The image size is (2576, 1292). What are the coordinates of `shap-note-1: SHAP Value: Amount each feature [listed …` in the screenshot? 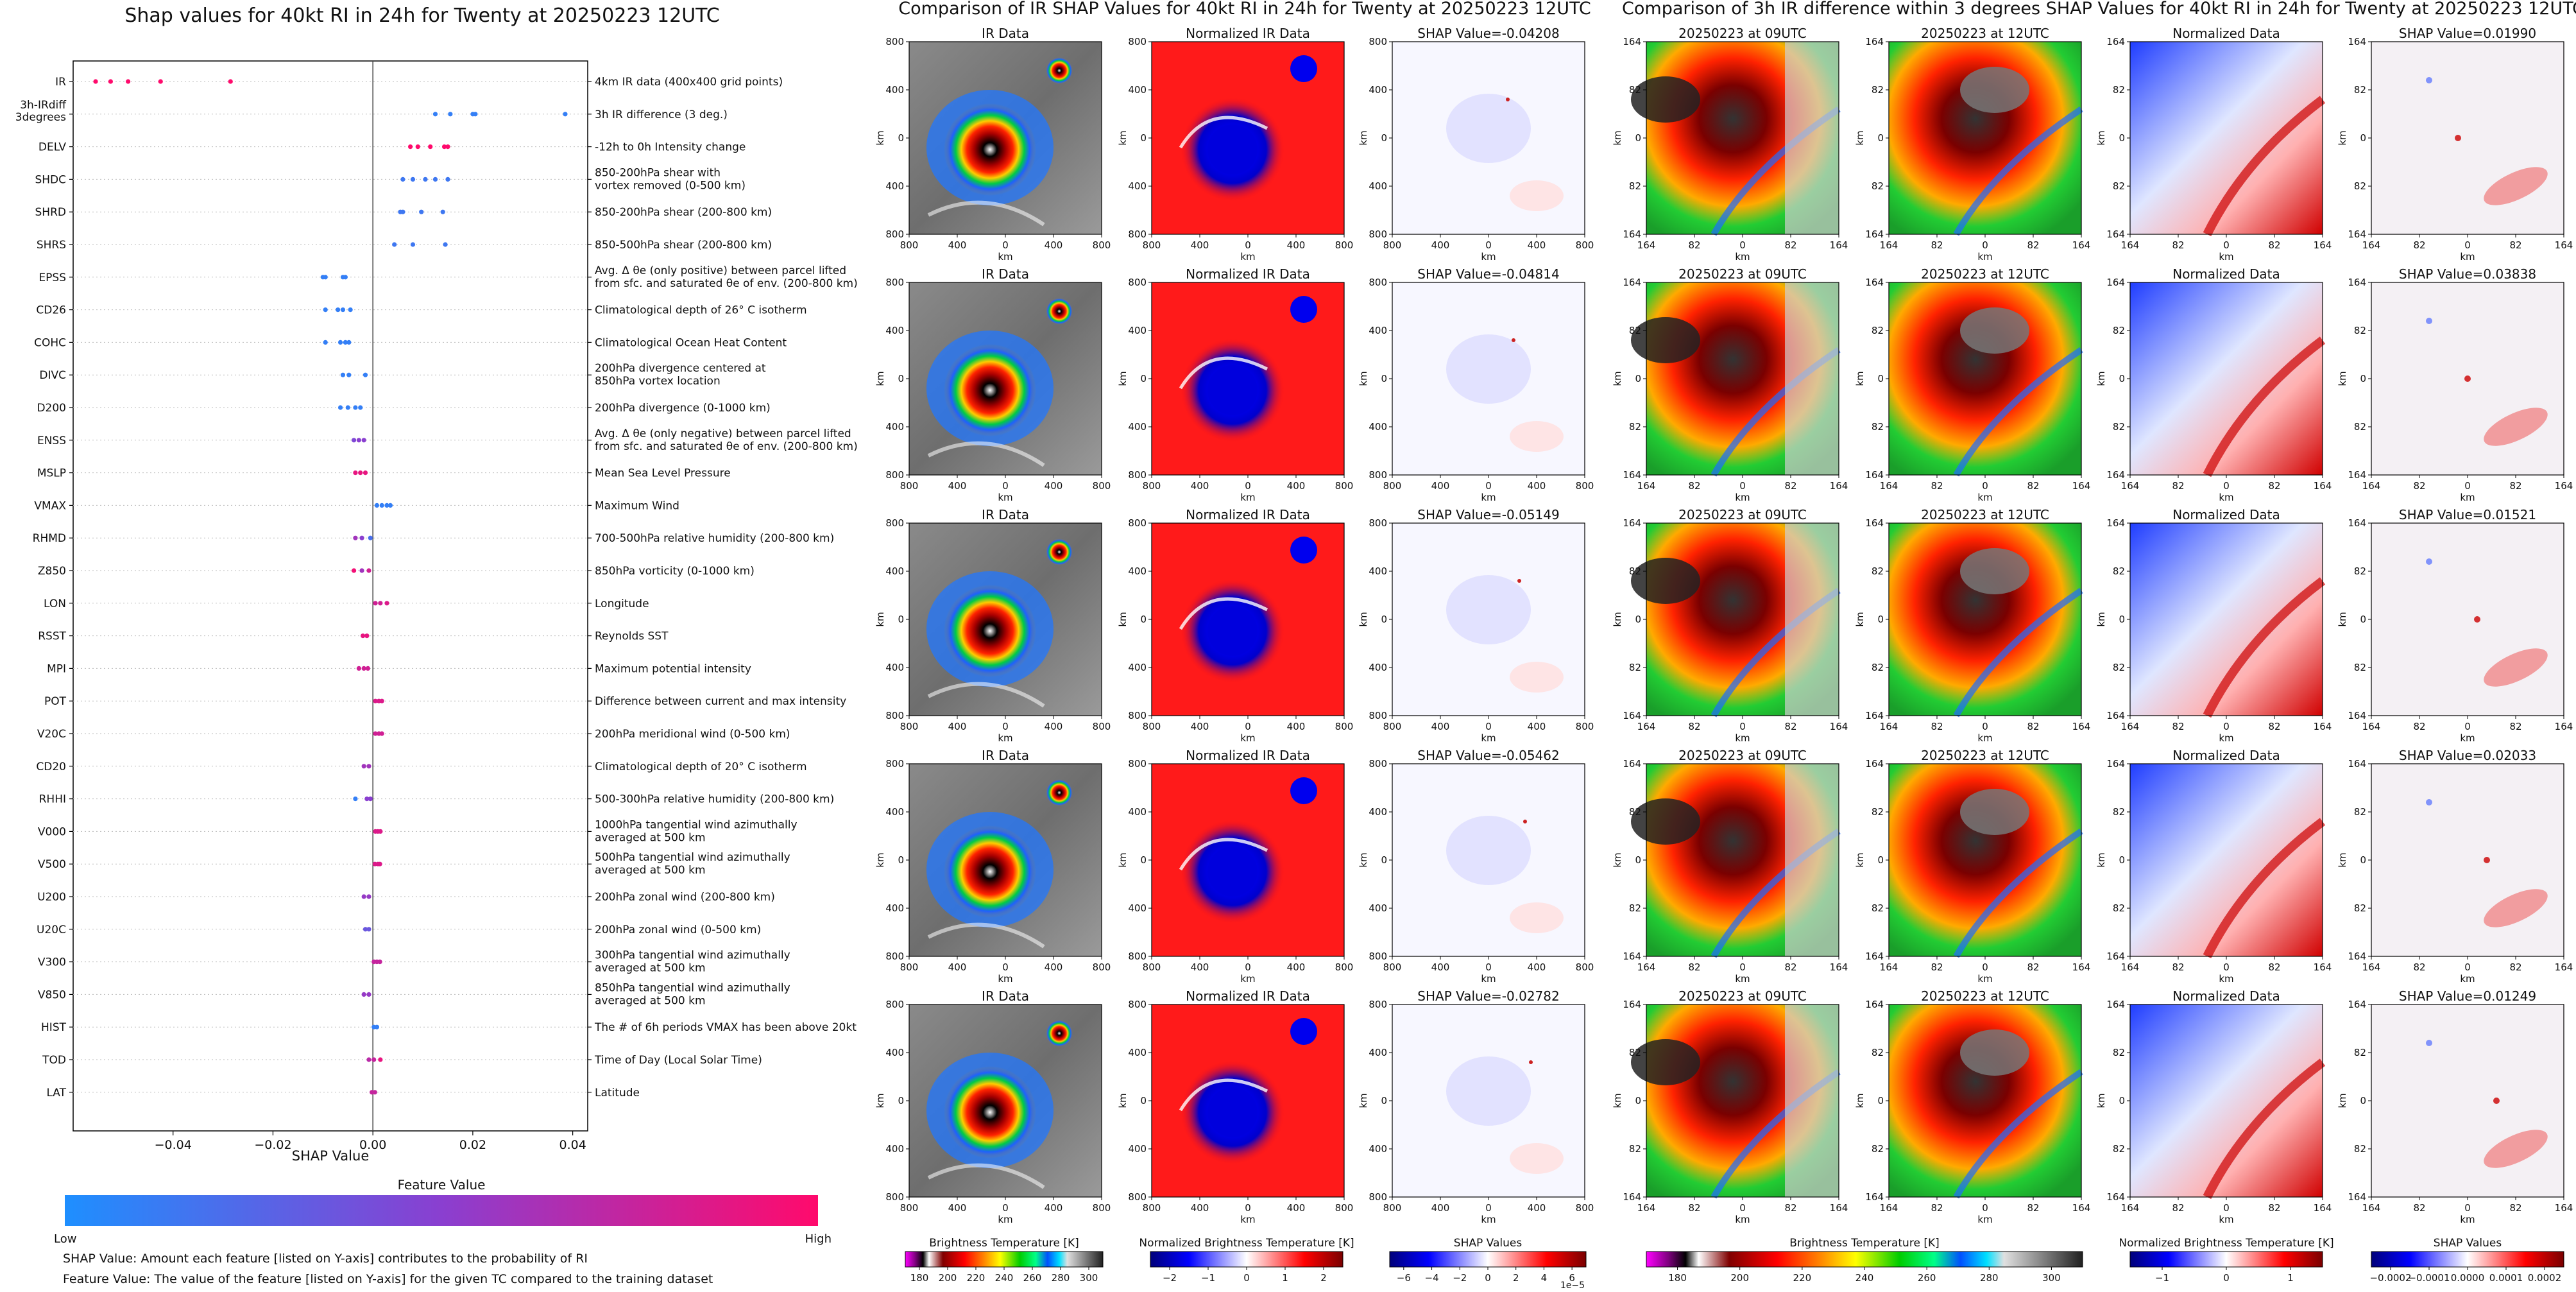 It's located at (325, 1259).